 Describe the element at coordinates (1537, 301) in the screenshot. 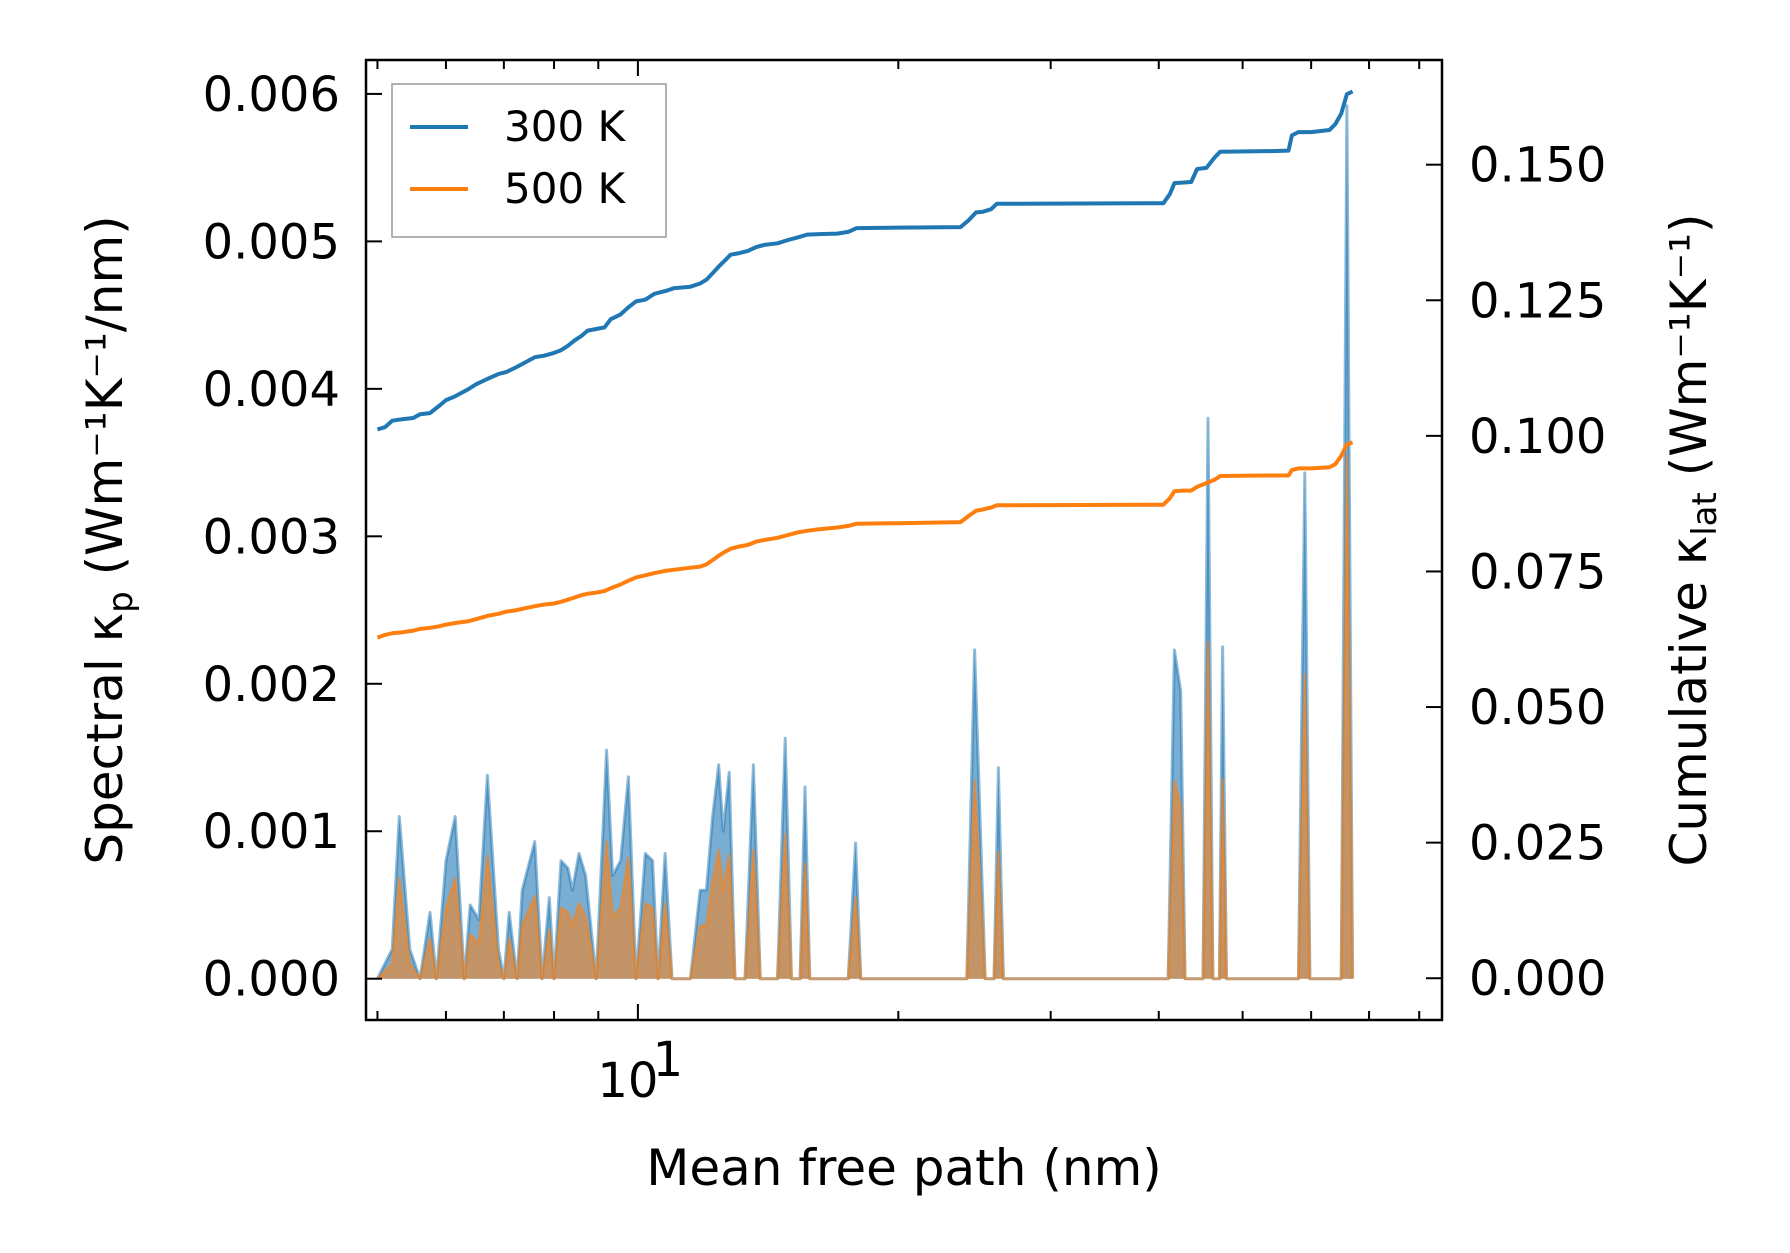

I see `right-tick-label-5: 0.125` at that location.